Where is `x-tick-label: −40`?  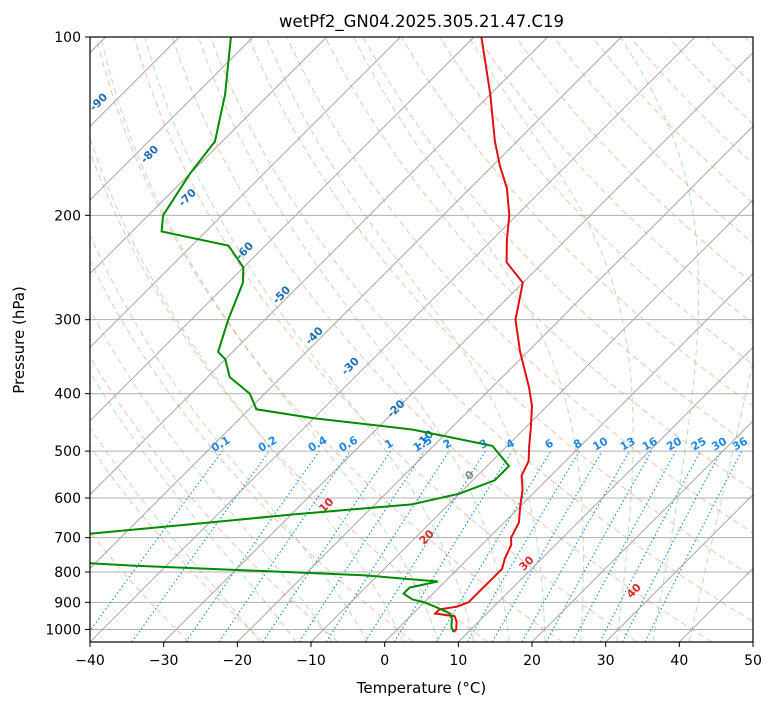 x-tick-label: −40 is located at coordinates (90, 661).